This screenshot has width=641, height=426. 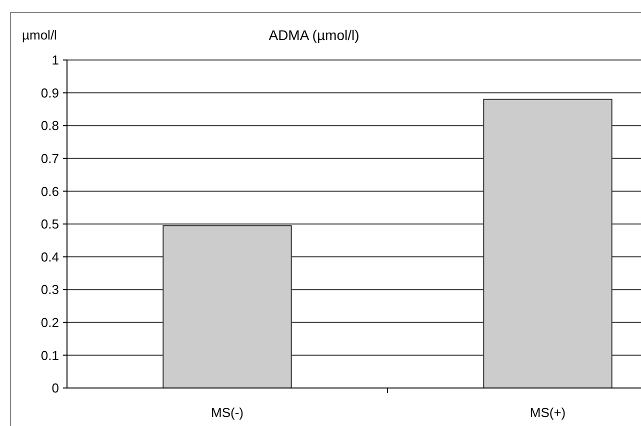 I want to click on y-tick-label: 0, so click(x=55, y=388).